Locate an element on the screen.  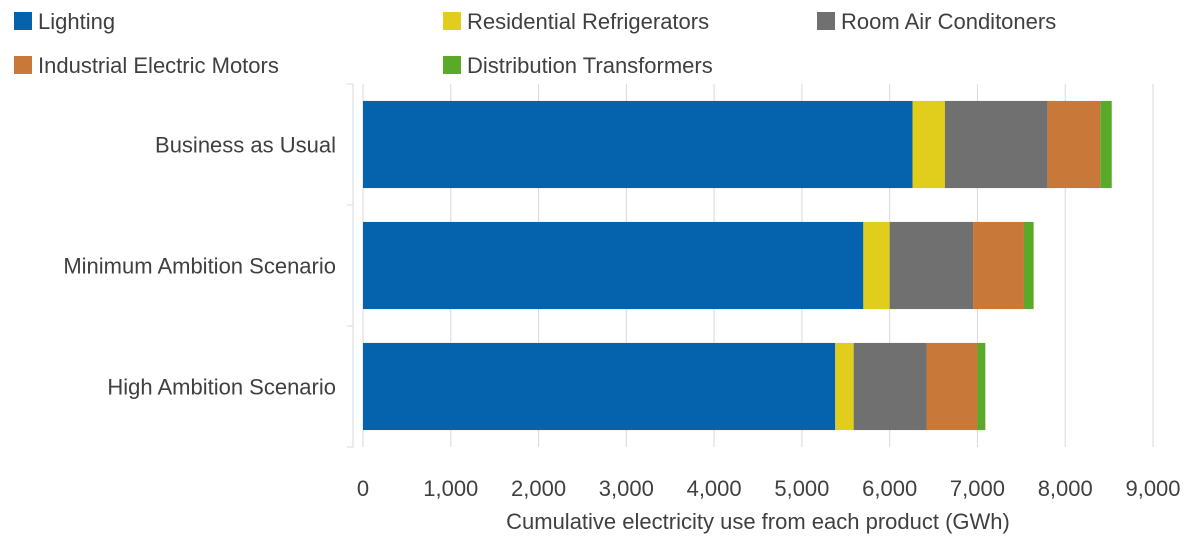
legend-item-residential-refrigerators: Residential Refrigerators is located at coordinates (576, 21).